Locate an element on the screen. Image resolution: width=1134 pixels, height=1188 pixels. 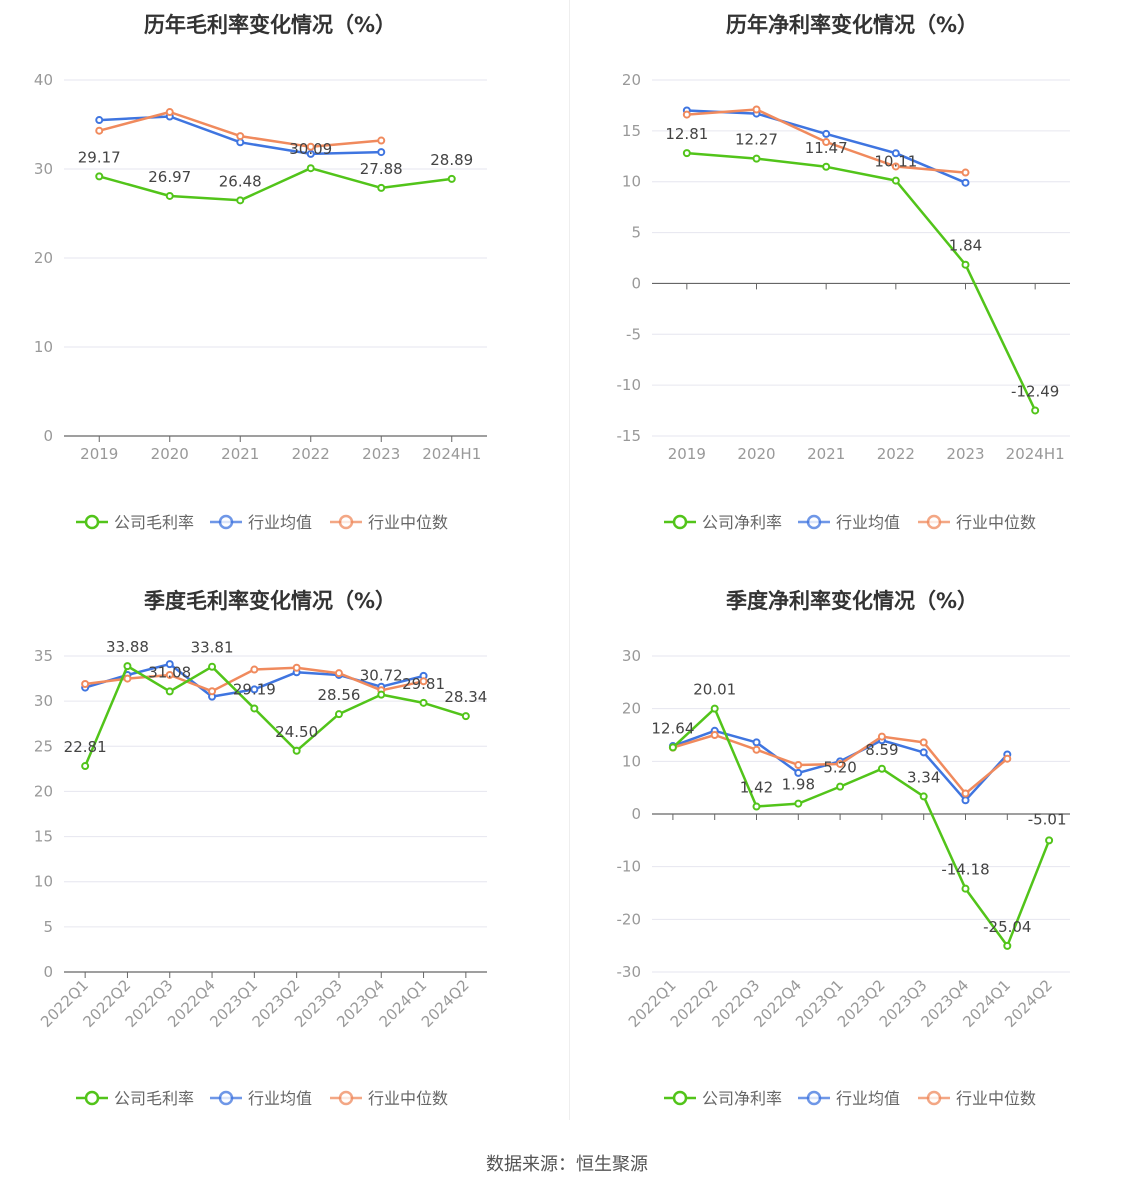
chart-title: 历年净利率变化情况（%） is located at coordinates (852, 25).